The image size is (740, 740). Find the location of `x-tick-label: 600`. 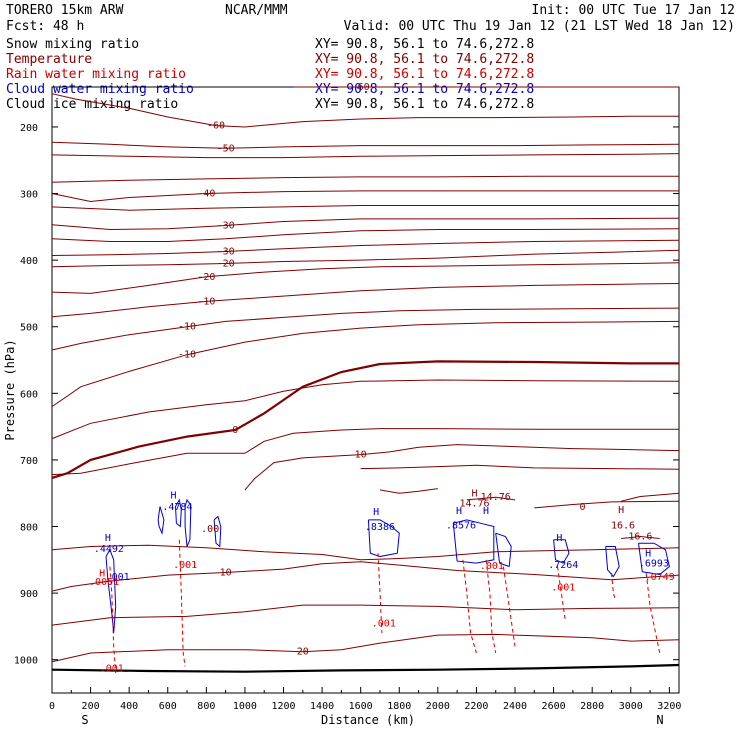

x-tick-label: 600 is located at coordinates (168, 706).